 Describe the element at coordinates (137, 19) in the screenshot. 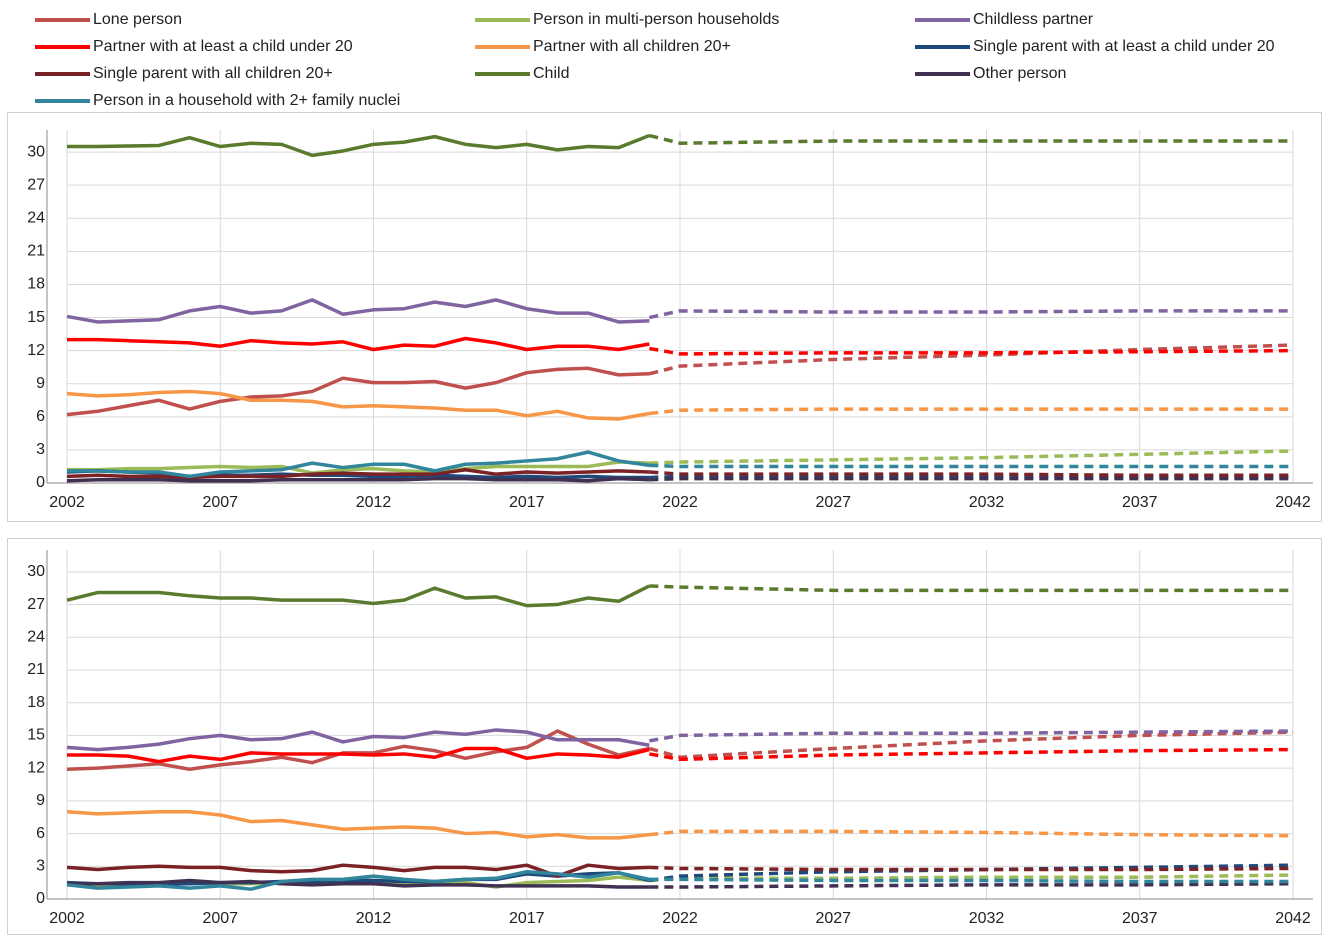

I see `legend-label: Lone person` at that location.